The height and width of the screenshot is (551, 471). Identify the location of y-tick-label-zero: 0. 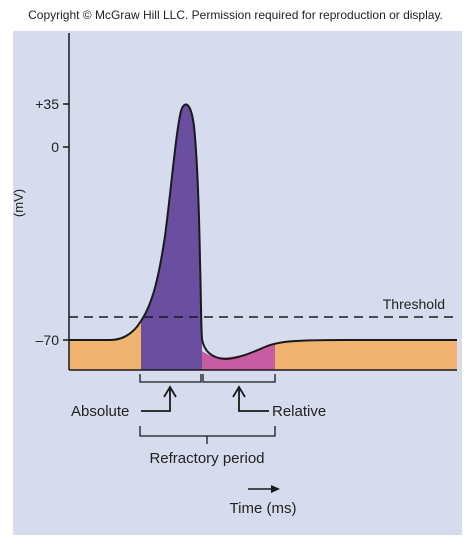
(55, 147).